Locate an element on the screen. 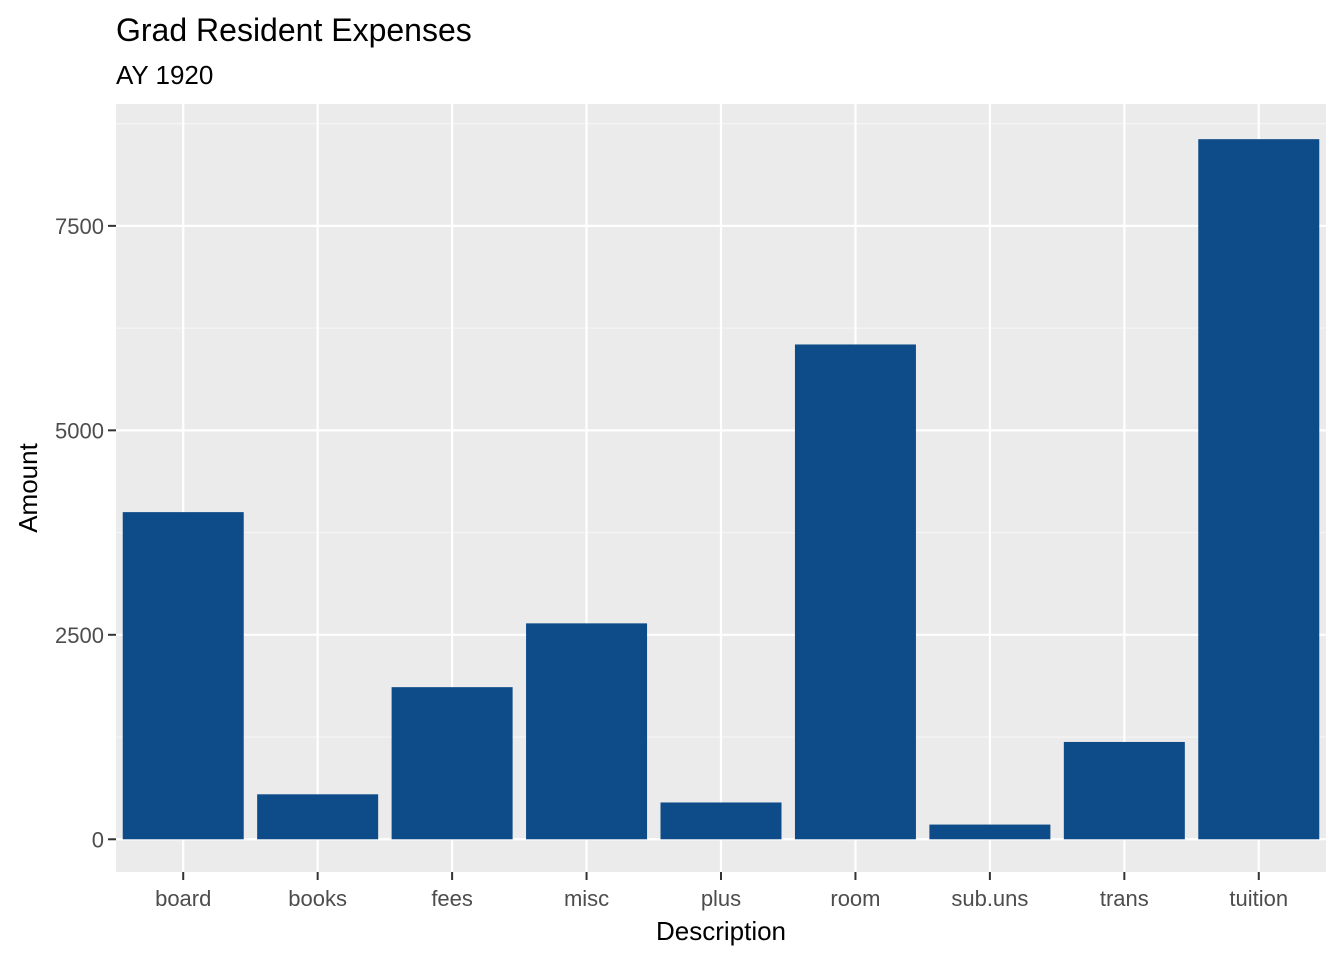 The height and width of the screenshot is (960, 1344). x-tick-label: room is located at coordinates (855, 898).